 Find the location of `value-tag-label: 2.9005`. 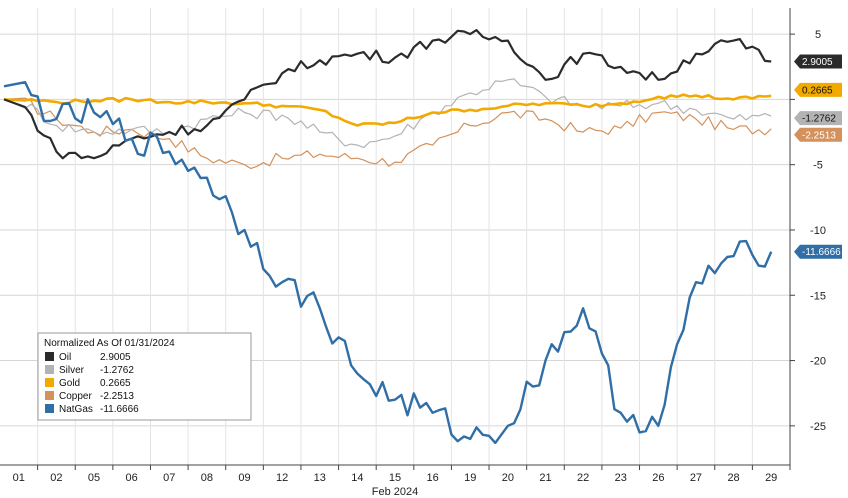

value-tag-label: 2.9005 is located at coordinates (817, 62).